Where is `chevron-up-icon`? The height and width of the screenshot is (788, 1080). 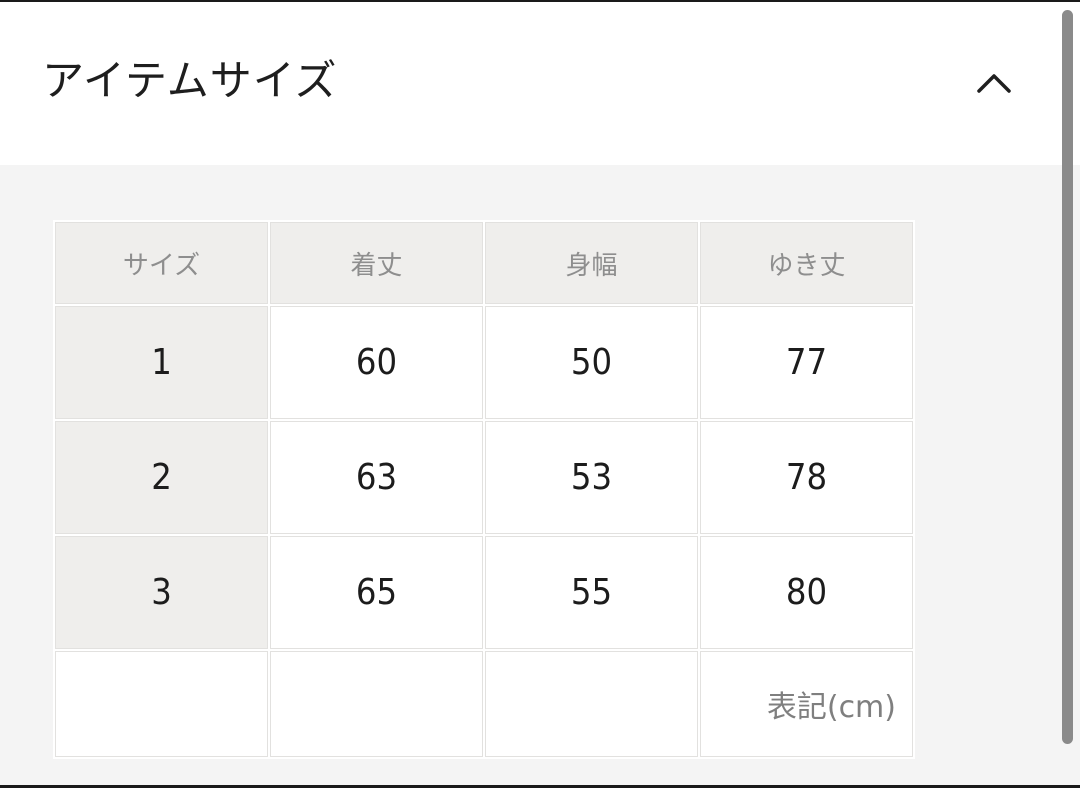
chevron-up-icon is located at coordinates (994, 84).